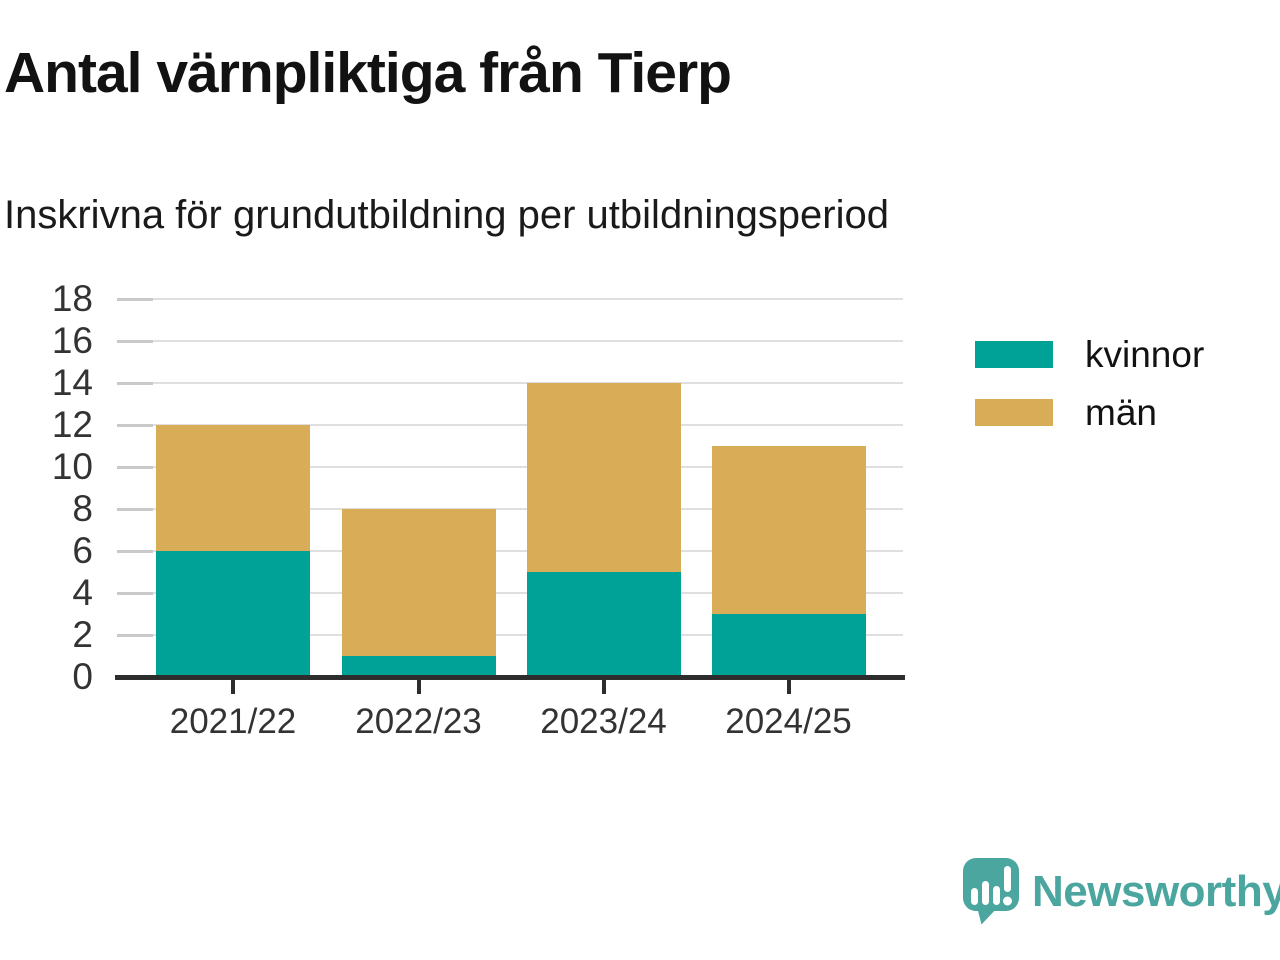  I want to click on bar-2023/24-kvinnor, so click(603, 624).